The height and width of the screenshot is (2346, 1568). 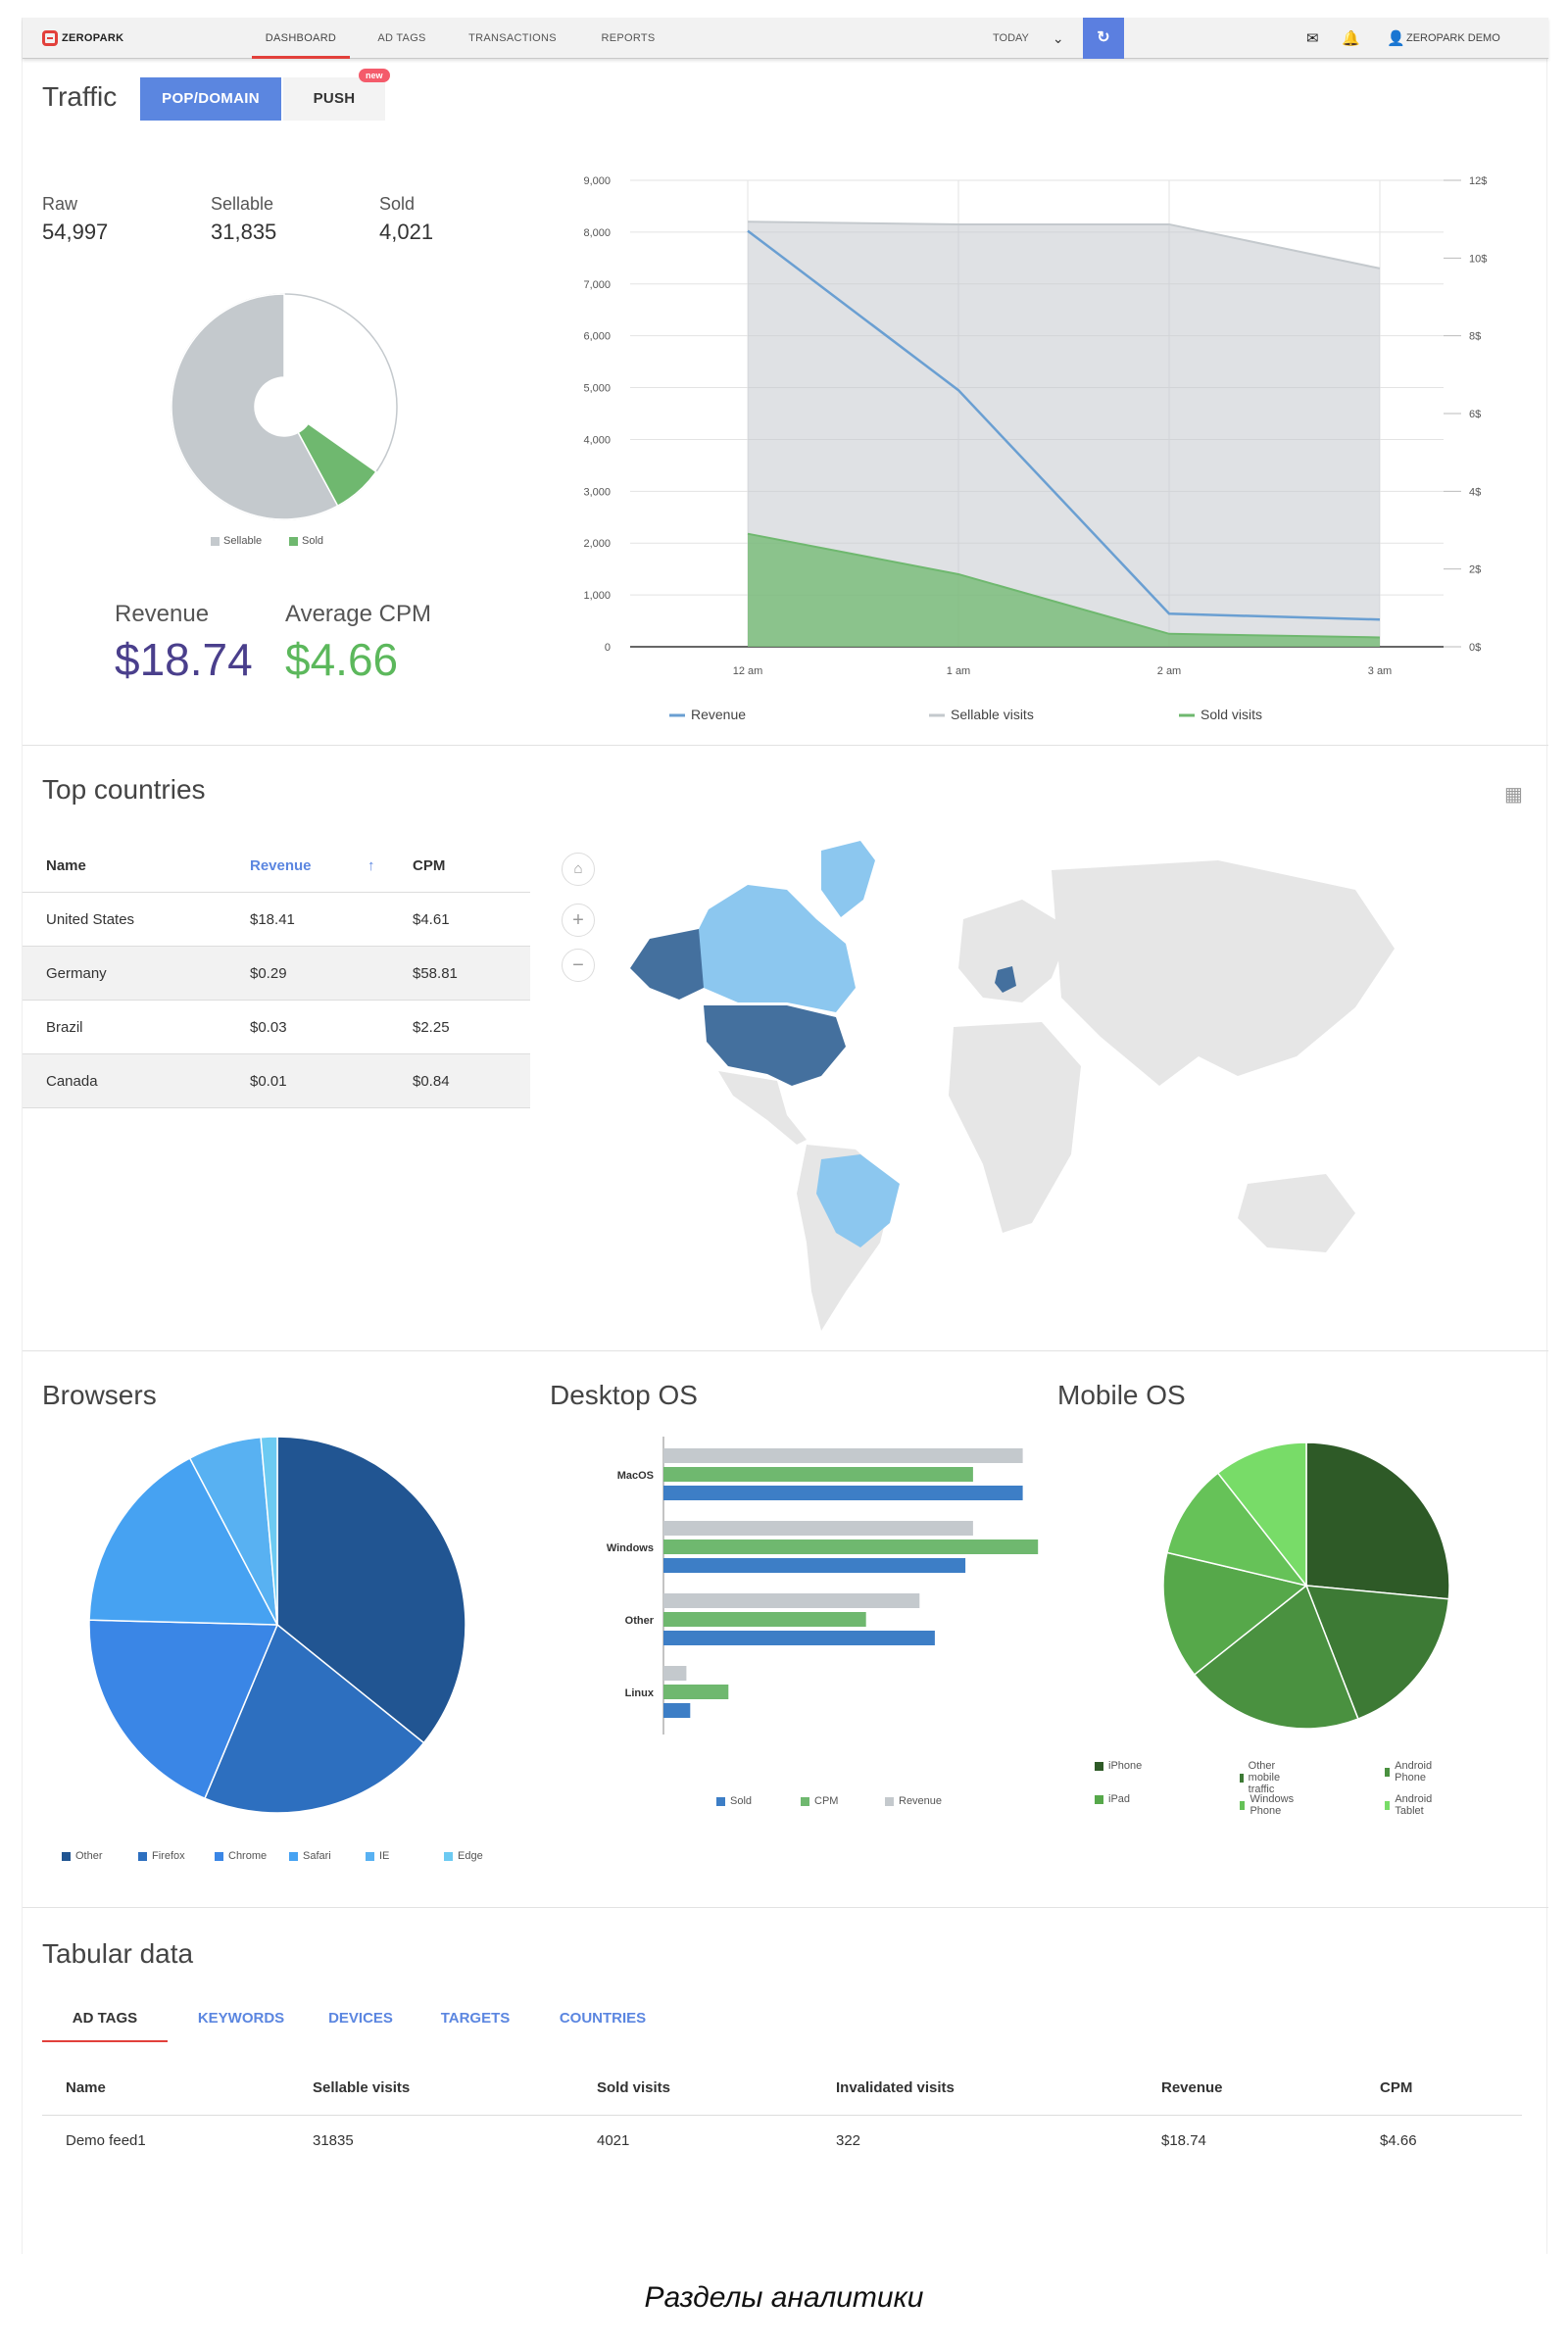 I want to click on date-range-select: TODAY ⌄, so click(x=1036, y=38).